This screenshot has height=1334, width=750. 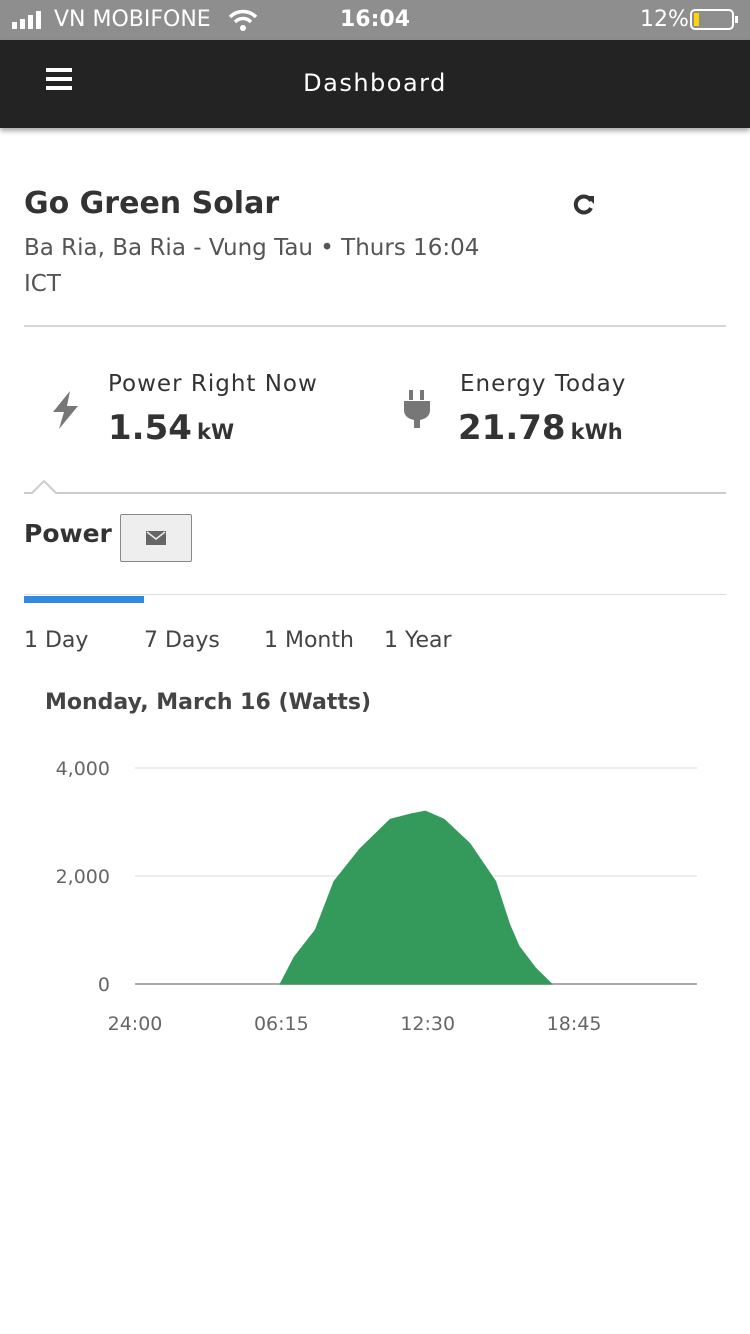 I want to click on metric-unit: kW, so click(x=215, y=432).